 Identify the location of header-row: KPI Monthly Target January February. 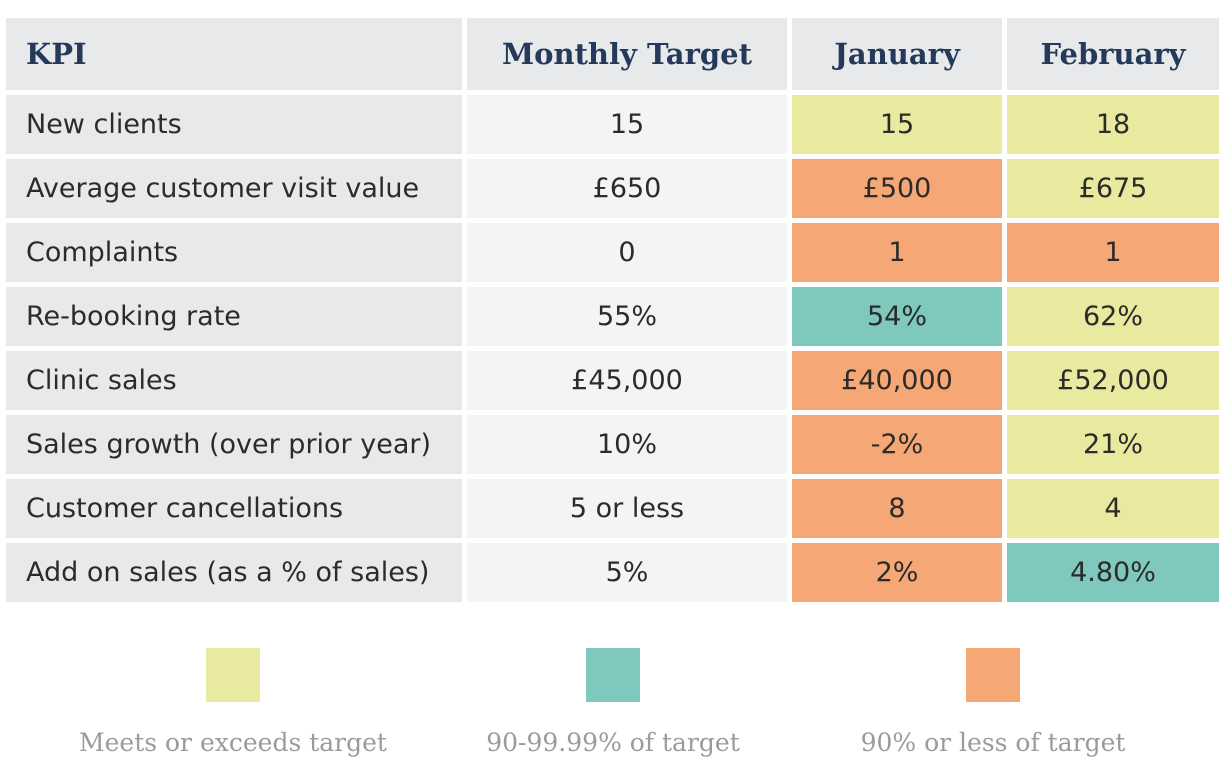
(612, 54).